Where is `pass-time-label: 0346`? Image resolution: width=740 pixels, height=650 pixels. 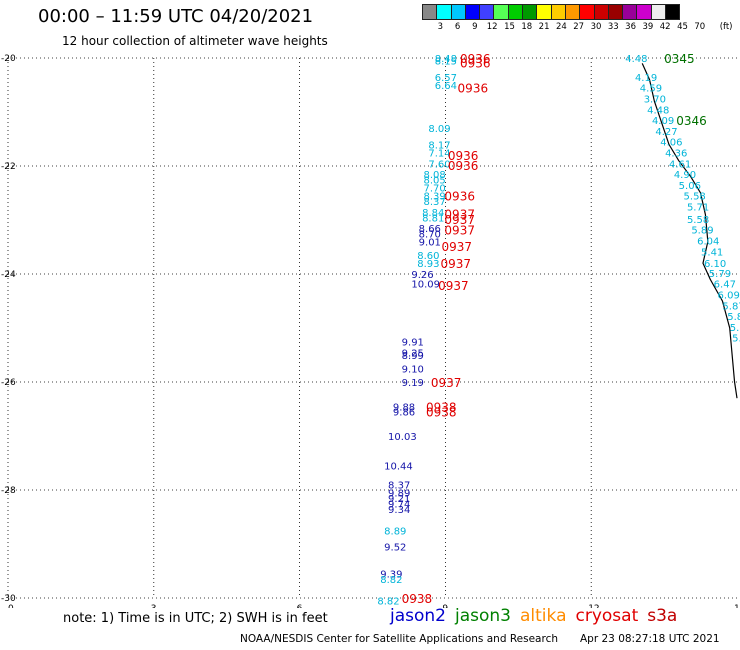
pass-time-label: 0346 is located at coordinates (691, 121).